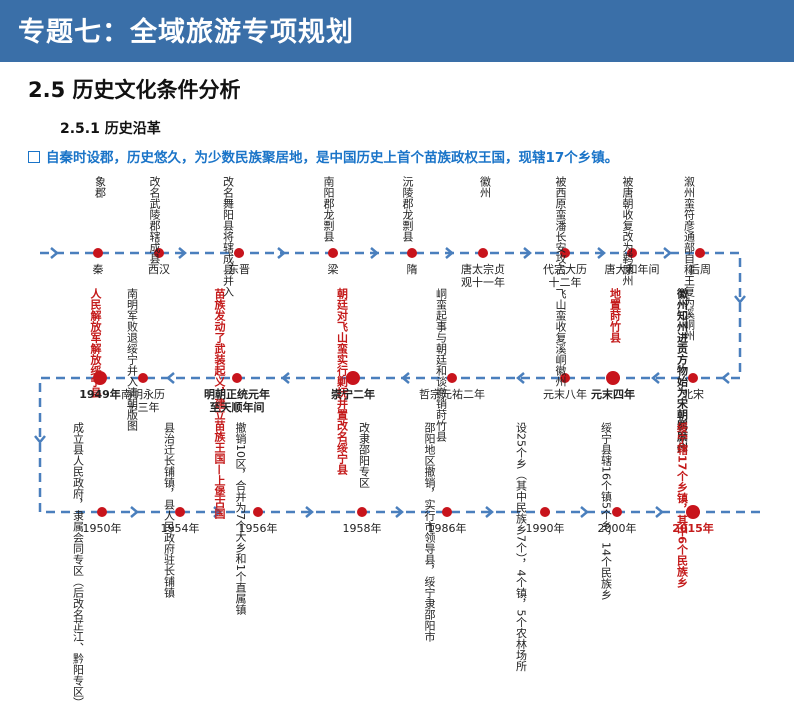 The width and height of the screenshot is (794, 708). I want to click on timeline-date-label: 2015年, so click(693, 528).